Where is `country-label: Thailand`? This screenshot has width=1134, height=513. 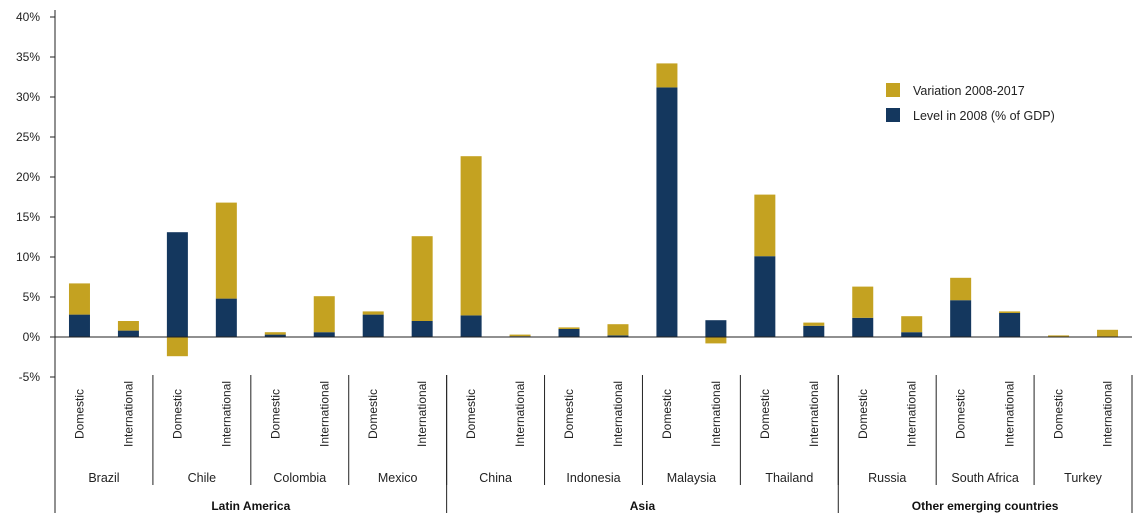
country-label: Thailand is located at coordinates (789, 478).